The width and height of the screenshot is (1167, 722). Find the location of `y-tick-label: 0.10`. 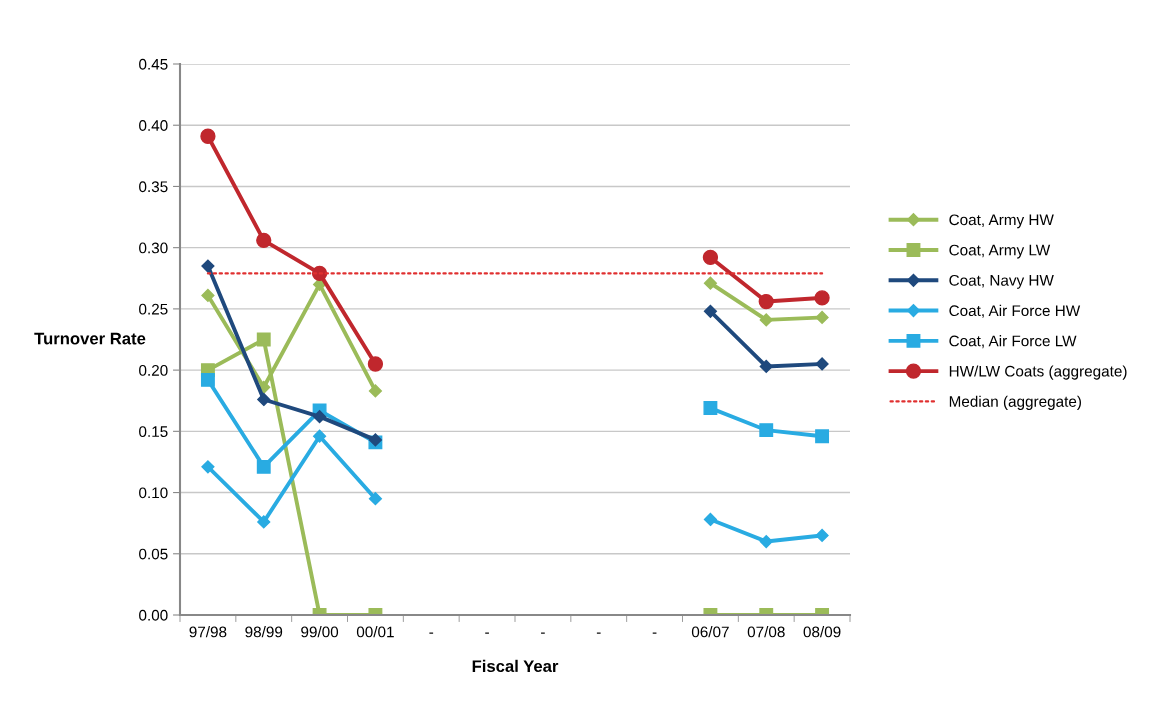

y-tick-label: 0.10 is located at coordinates (153, 493).